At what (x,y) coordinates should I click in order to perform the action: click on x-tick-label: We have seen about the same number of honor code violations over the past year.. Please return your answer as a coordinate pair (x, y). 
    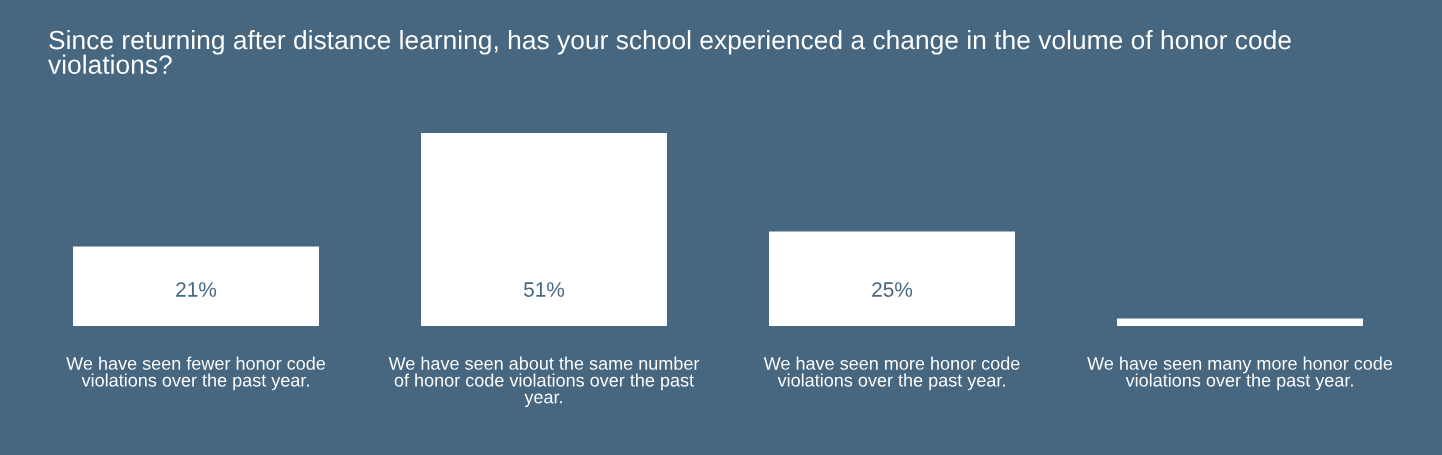
    Looking at the image, I should click on (544, 382).